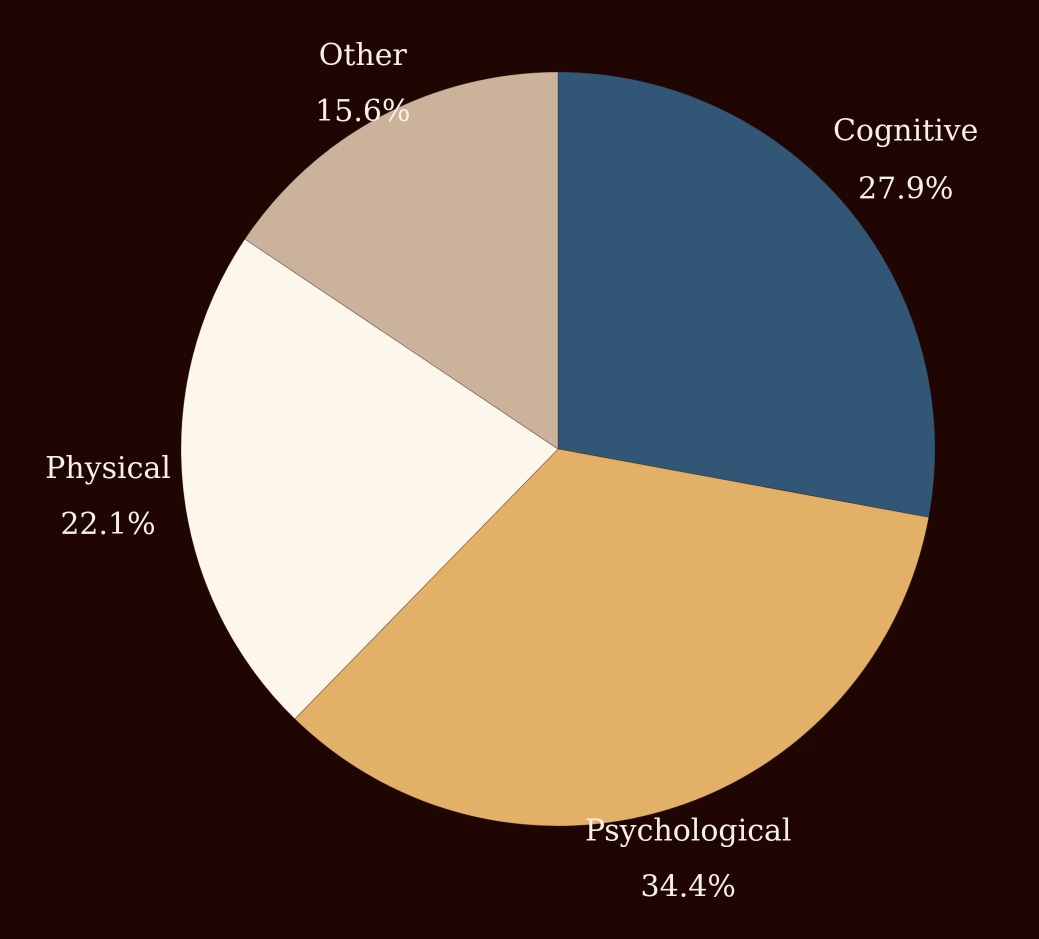 Image resolution: width=1039 pixels, height=939 pixels. I want to click on slice-label-group-cognitive: Cognitive 27.9%, so click(906, 160).